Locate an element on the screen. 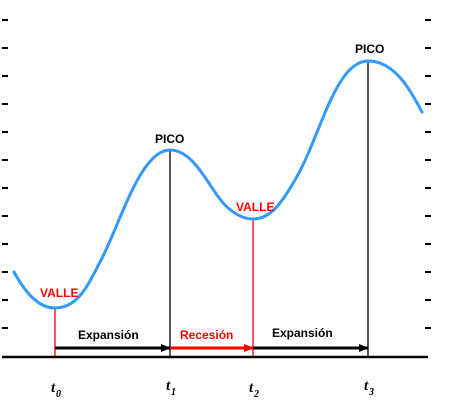 This screenshot has height=406, width=450. pico-label-2: PICO is located at coordinates (369, 49).